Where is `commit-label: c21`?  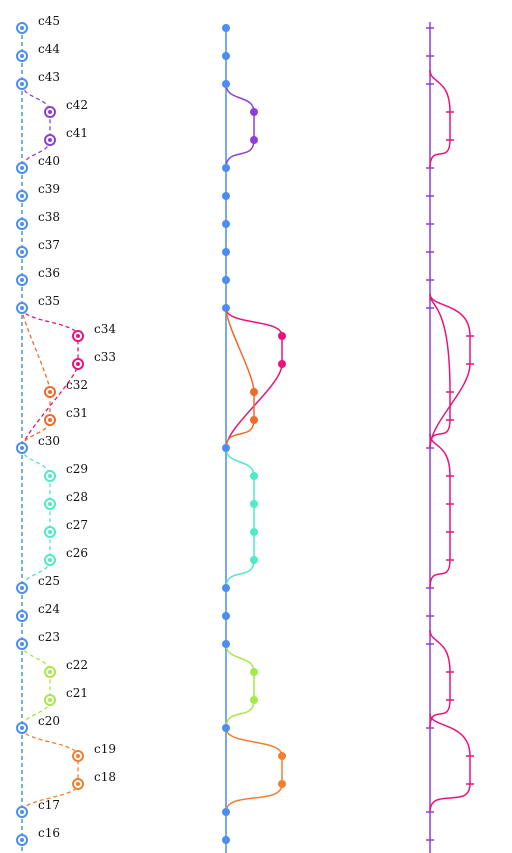
commit-label: c21 is located at coordinates (77, 693).